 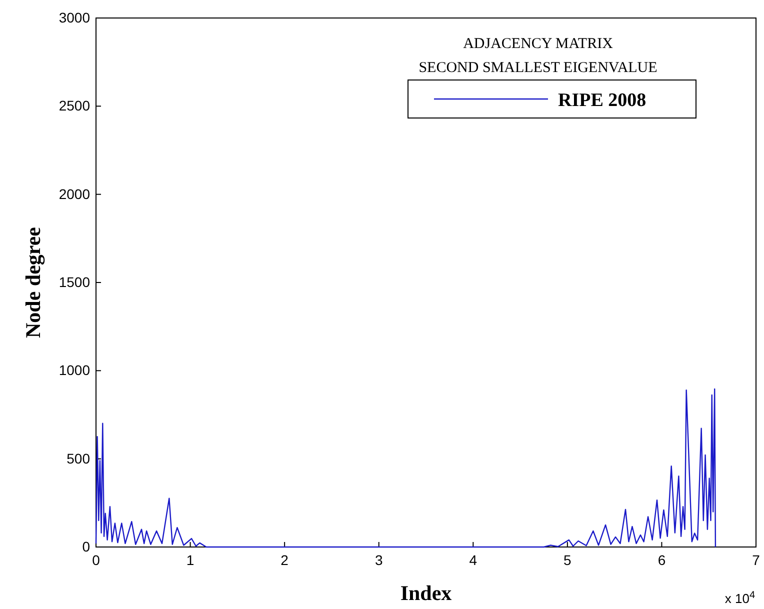 I want to click on y-tick-label: 3000, so click(x=74, y=17).